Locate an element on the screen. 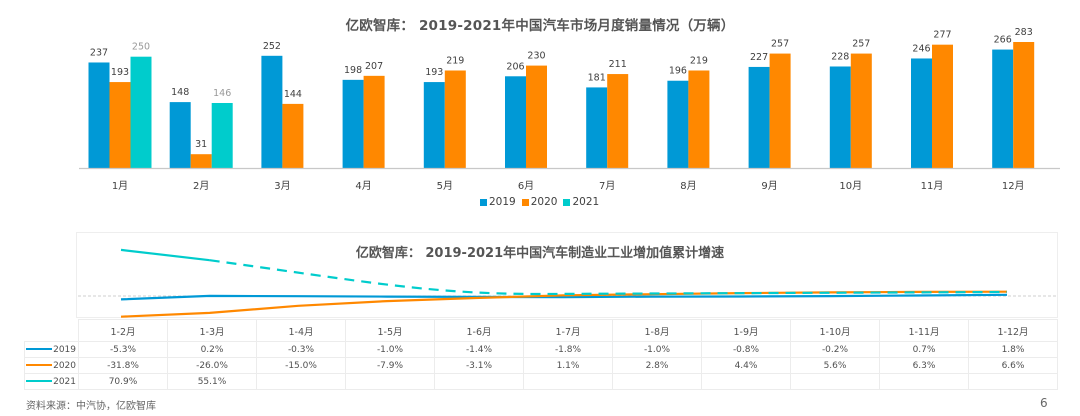 This screenshot has width=1080, height=416. table-column-header: 1-11月 is located at coordinates (924, 330).